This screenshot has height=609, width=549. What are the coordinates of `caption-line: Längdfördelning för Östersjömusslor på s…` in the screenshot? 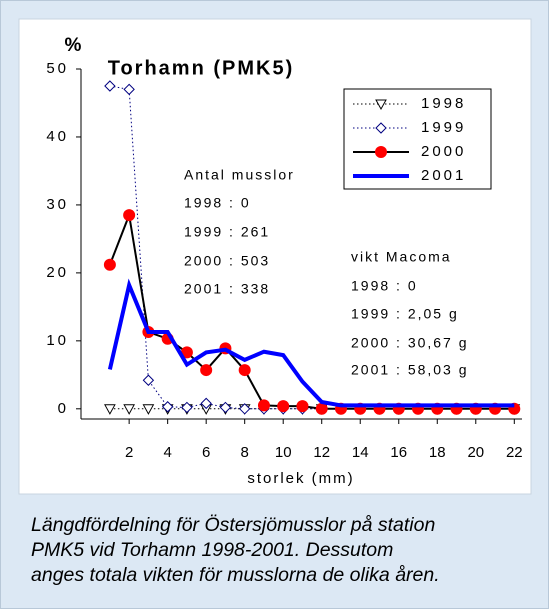 It's located at (233, 525).